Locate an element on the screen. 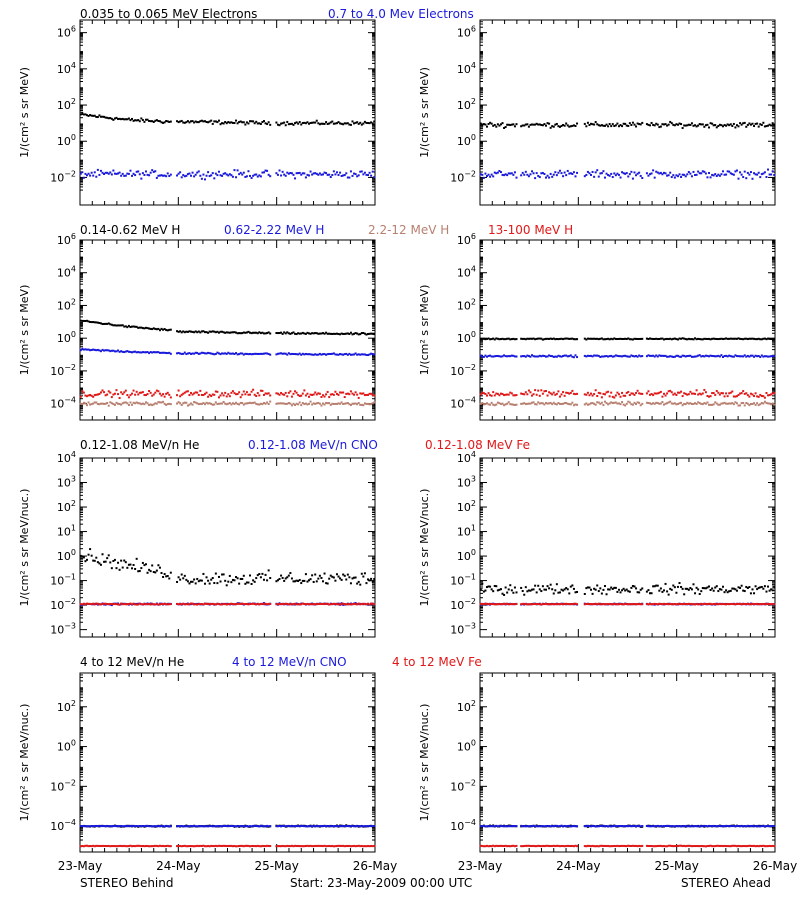  y-tick-label: 10⁻¹ is located at coordinates (63, 580).